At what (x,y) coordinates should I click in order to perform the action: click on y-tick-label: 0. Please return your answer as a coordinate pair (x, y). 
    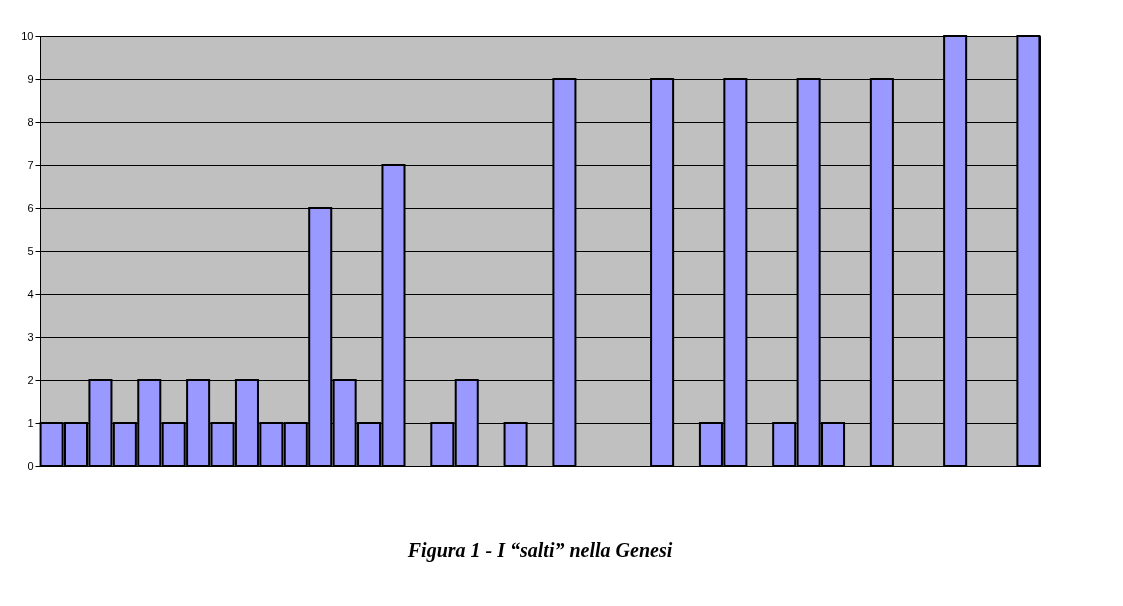
    Looking at the image, I should click on (30, 465).